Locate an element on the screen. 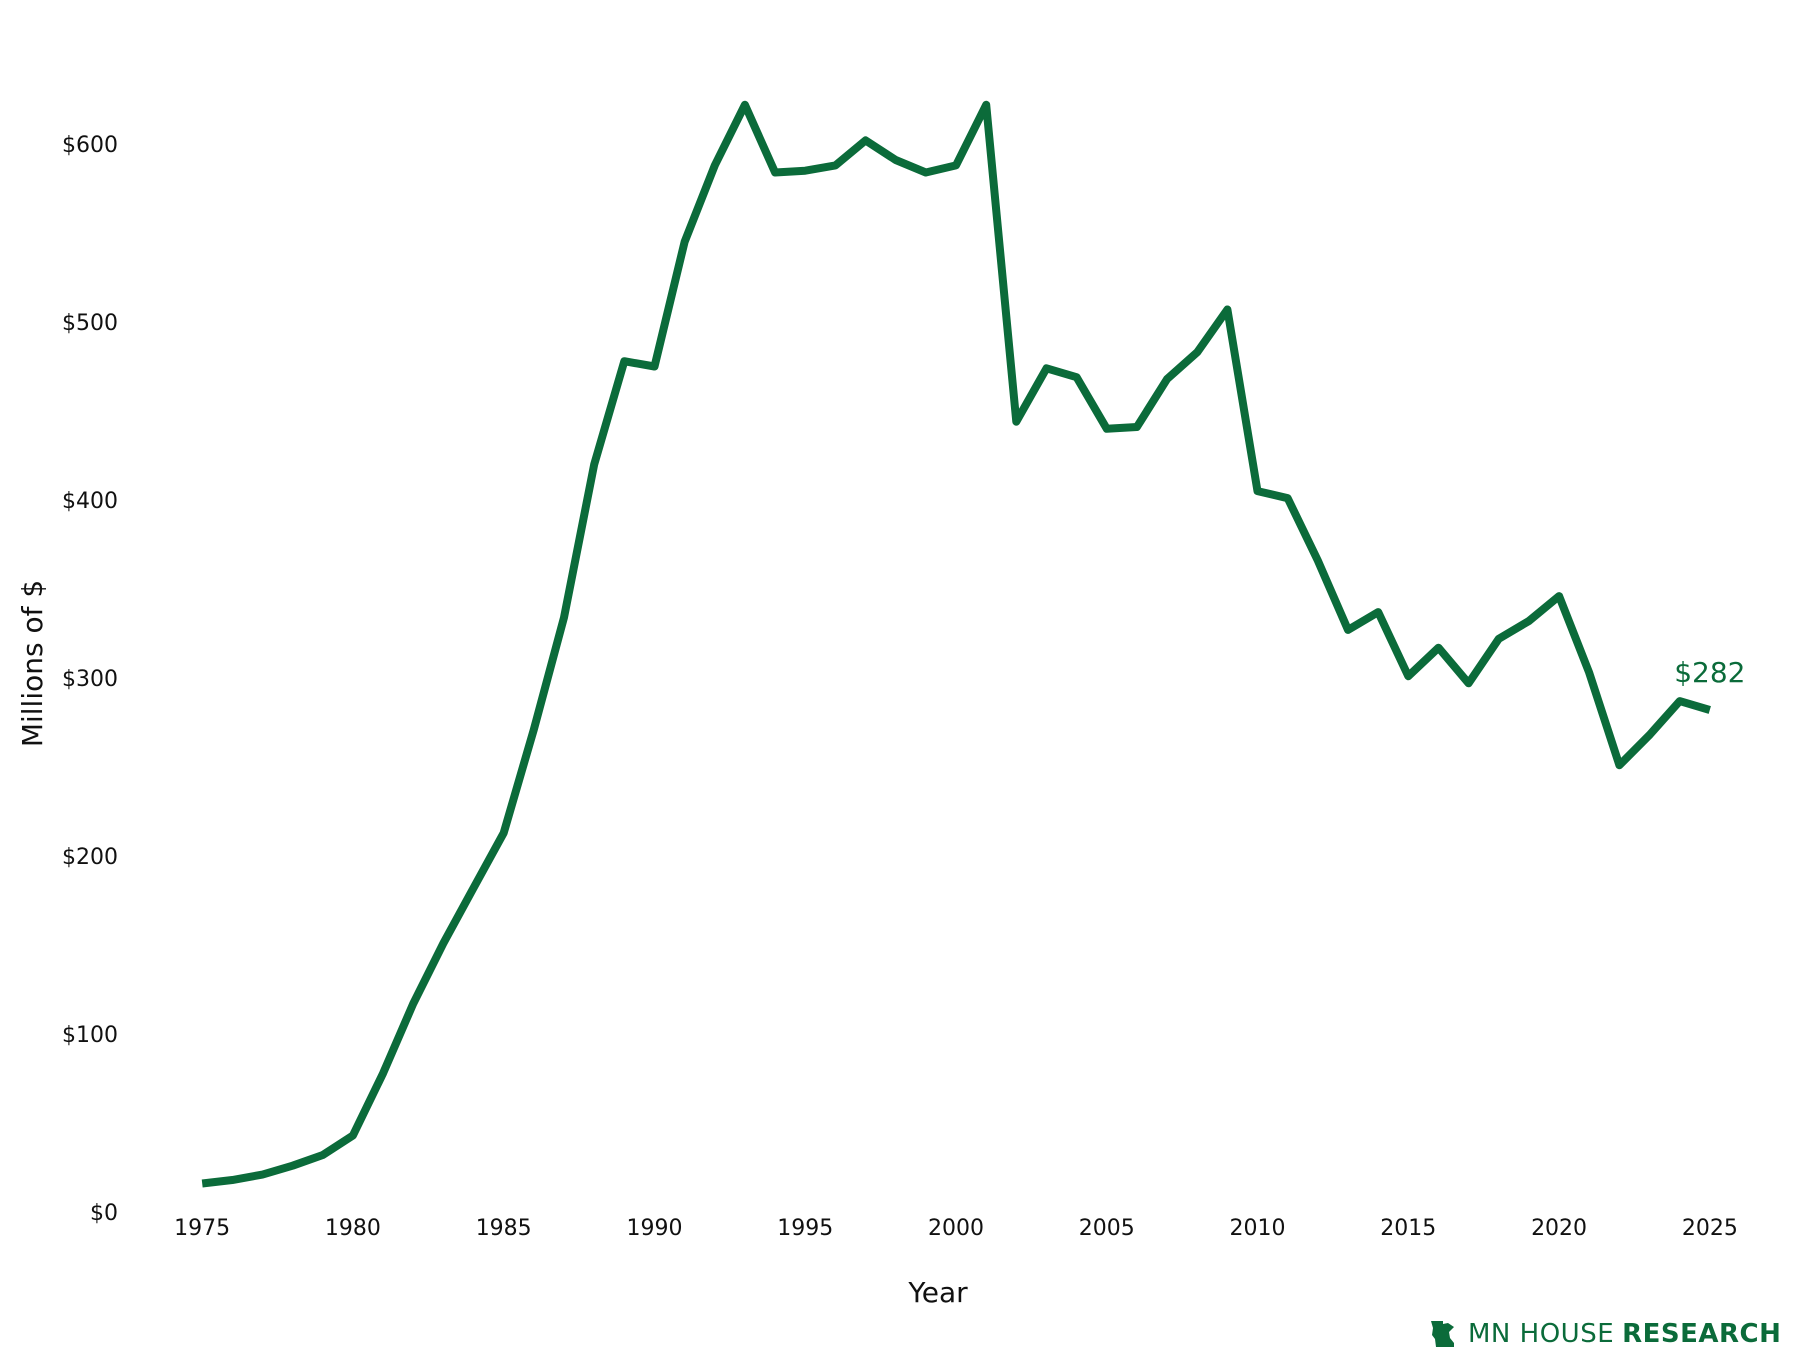 The image size is (1800, 1350). x-tick-label: 1985 is located at coordinates (504, 1228).